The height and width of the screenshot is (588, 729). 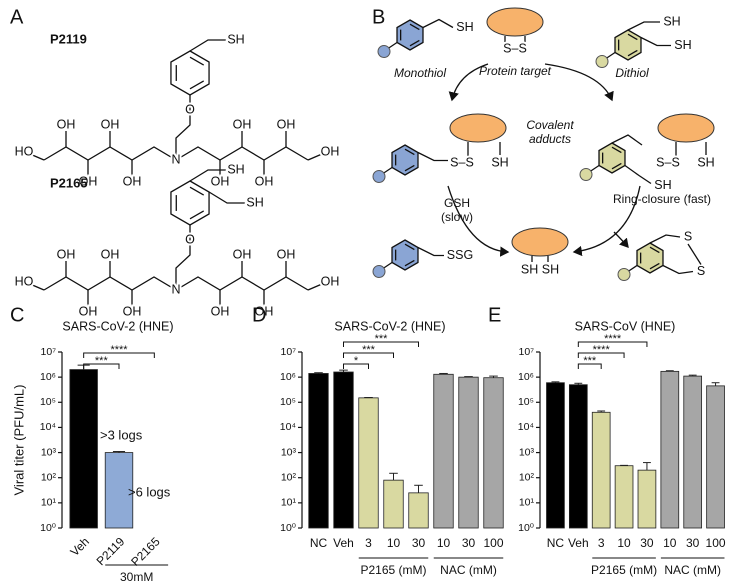 What do you see at coordinates (494, 315) in the screenshot?
I see `panel-letter: E` at bounding box center [494, 315].